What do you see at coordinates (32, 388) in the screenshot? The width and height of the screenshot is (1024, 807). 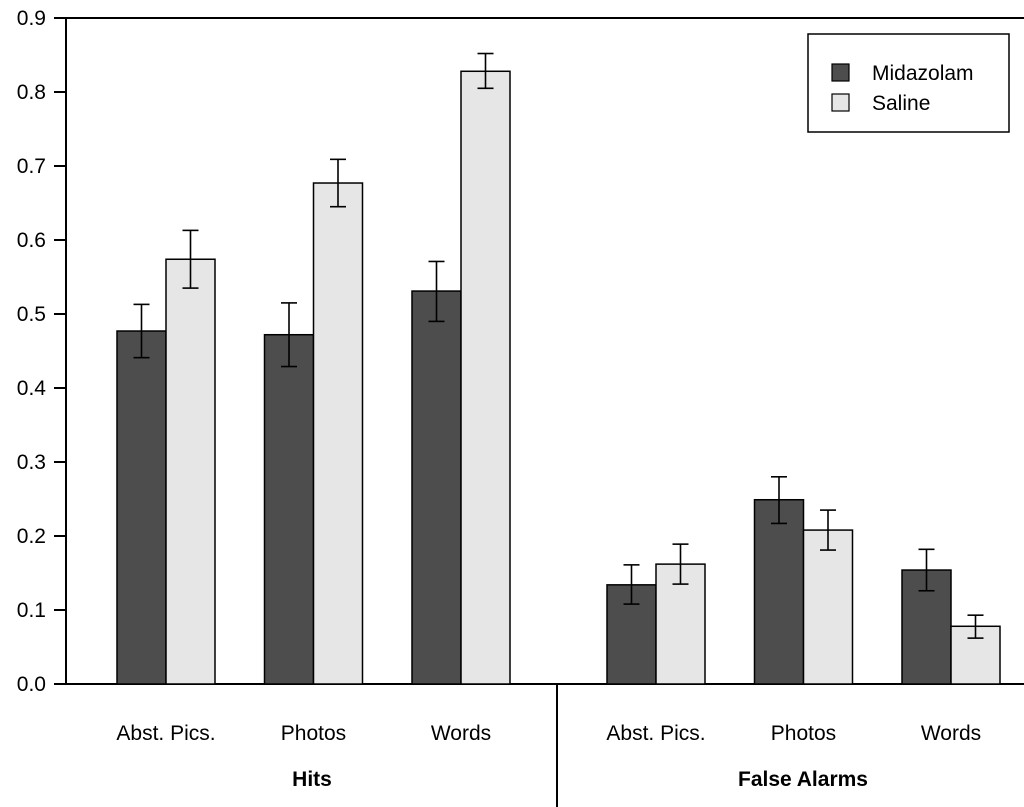 I see `y-tick-label: 0.4` at bounding box center [32, 388].